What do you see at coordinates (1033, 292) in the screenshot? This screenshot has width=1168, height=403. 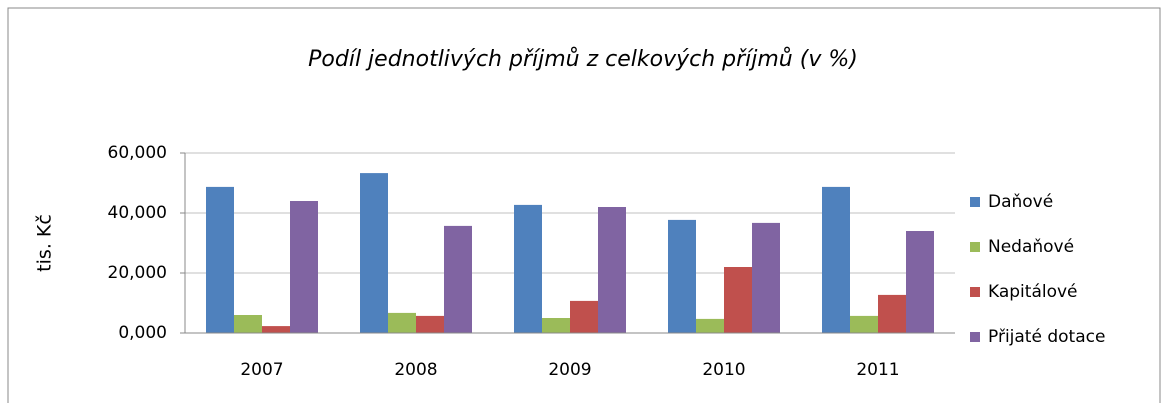 I see `legend-label: Kapitálové` at bounding box center [1033, 292].